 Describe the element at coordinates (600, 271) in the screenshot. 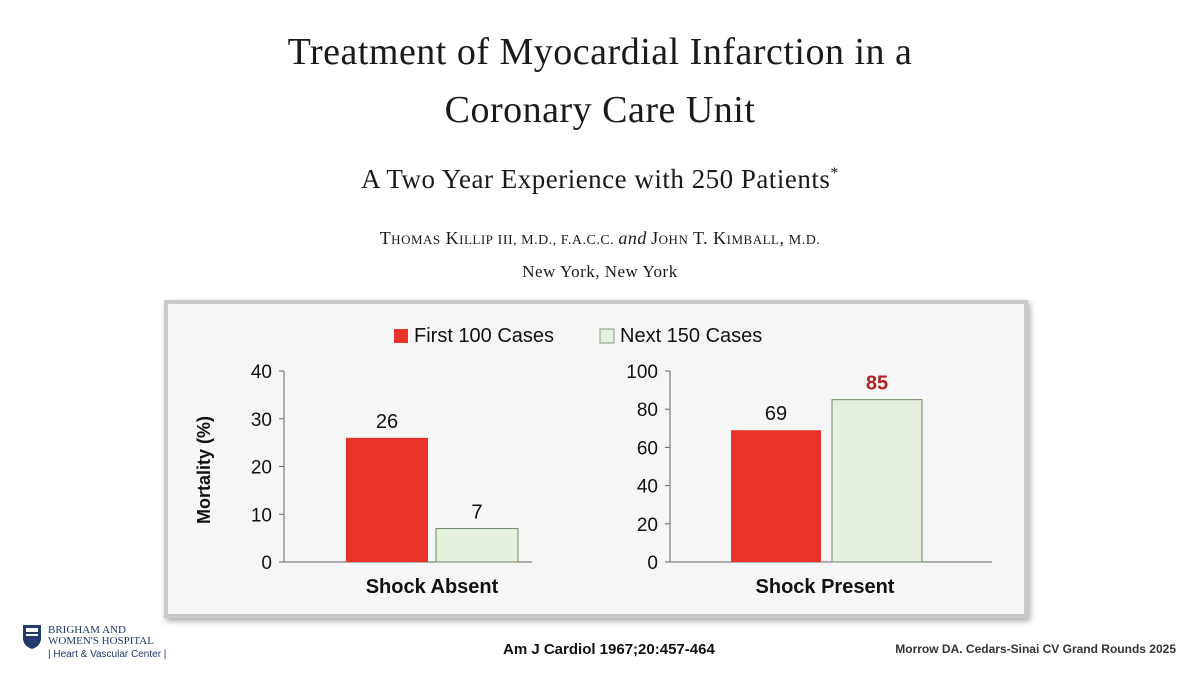

I see `location: New York, New York` at that location.